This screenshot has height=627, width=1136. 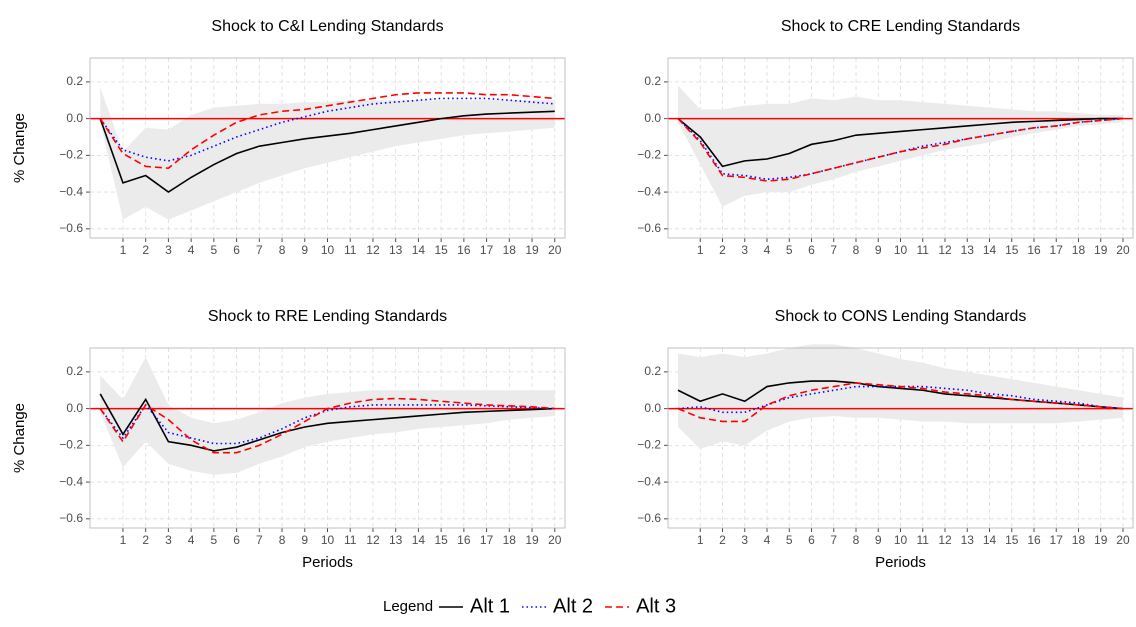 I want to click on legend-label: Alt 3, so click(x=656, y=606).